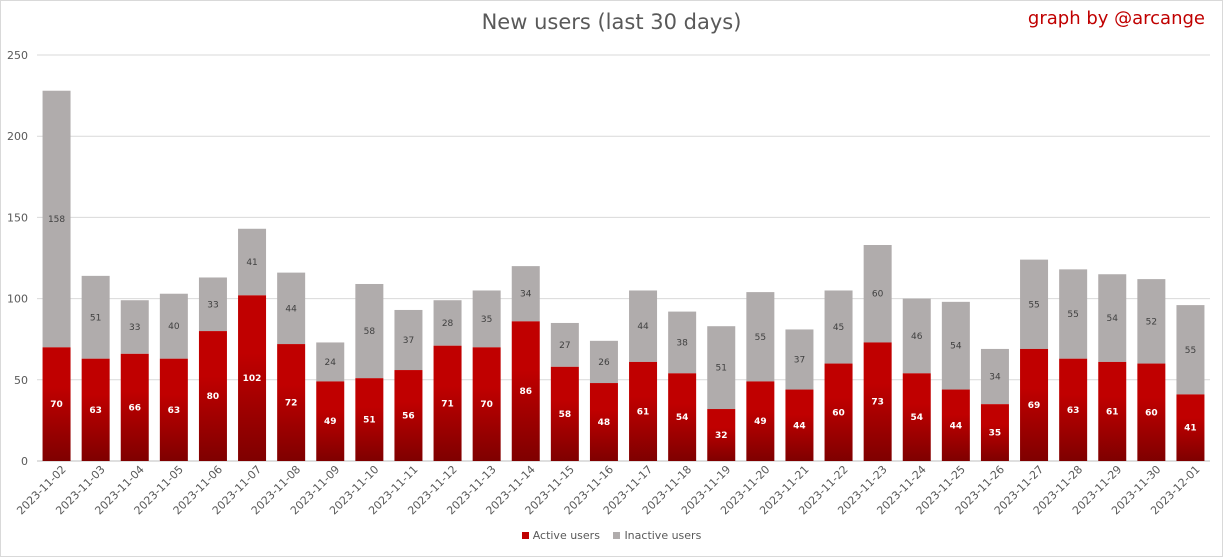 This screenshot has width=1223, height=557. What do you see at coordinates (611, 22) in the screenshot?
I see `chart-title: New users (last 30 days)` at bounding box center [611, 22].